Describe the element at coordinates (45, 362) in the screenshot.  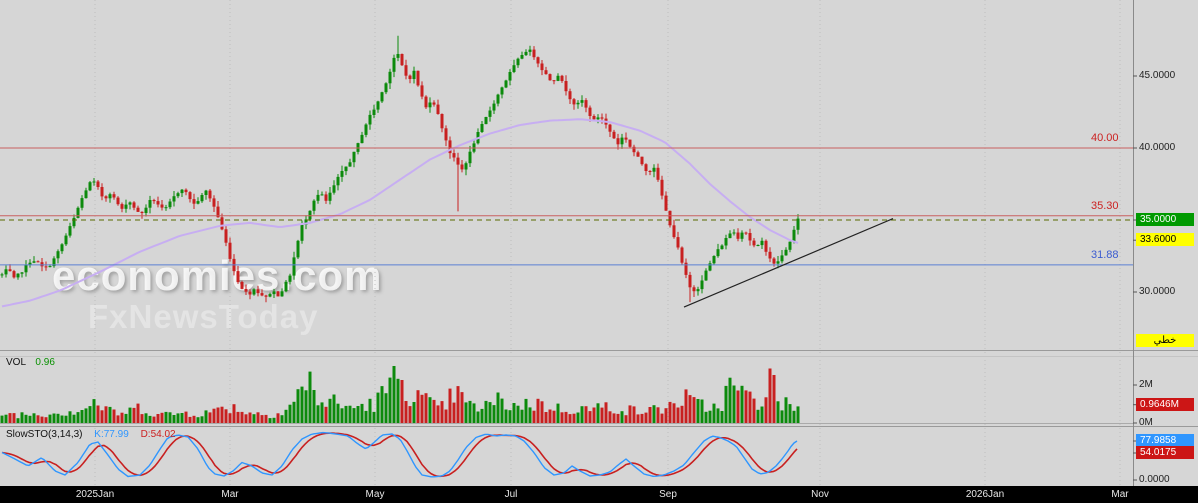
I see `volume-indicator-value: 0.96` at that location.